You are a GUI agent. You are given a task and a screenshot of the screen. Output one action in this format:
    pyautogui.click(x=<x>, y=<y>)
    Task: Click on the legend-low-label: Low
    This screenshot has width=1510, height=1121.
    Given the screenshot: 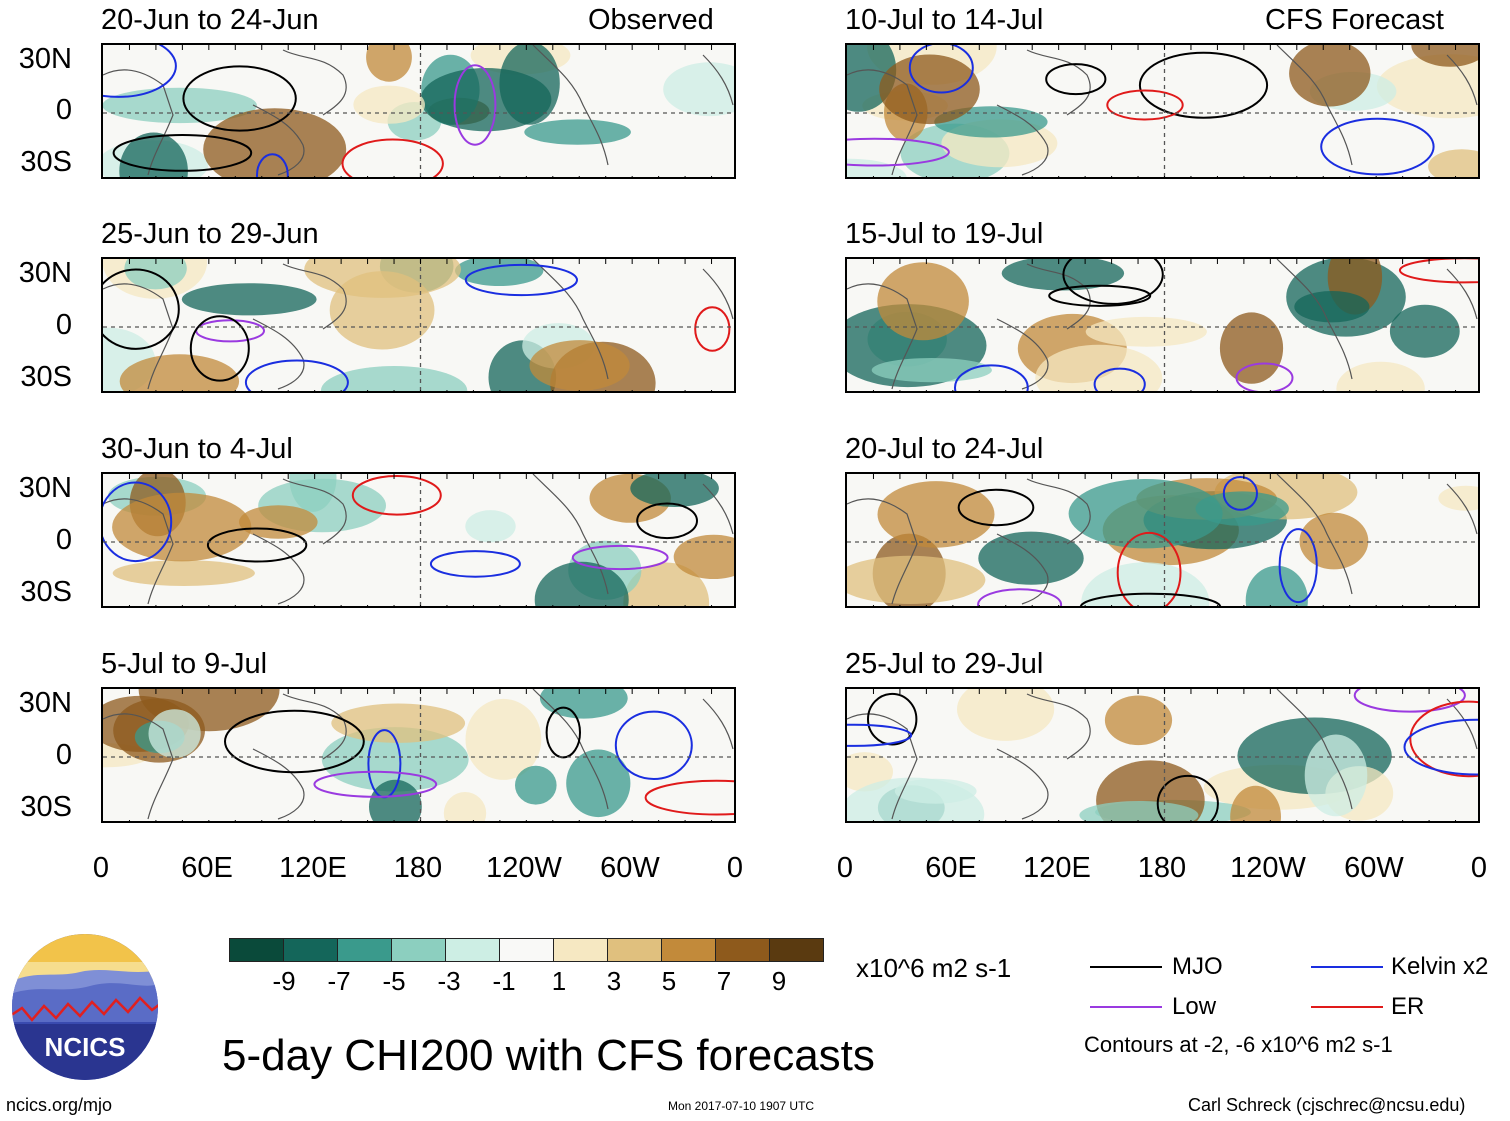 What is the action you would take?
    pyautogui.click(x=1194, y=1006)
    